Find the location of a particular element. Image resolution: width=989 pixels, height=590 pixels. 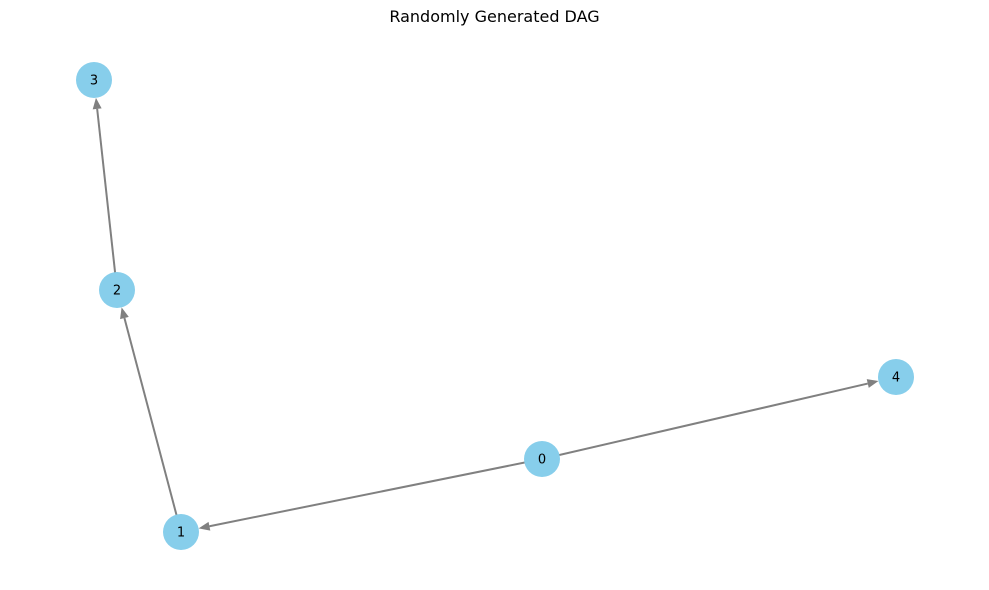

node-3: 3 is located at coordinates (94, 80).